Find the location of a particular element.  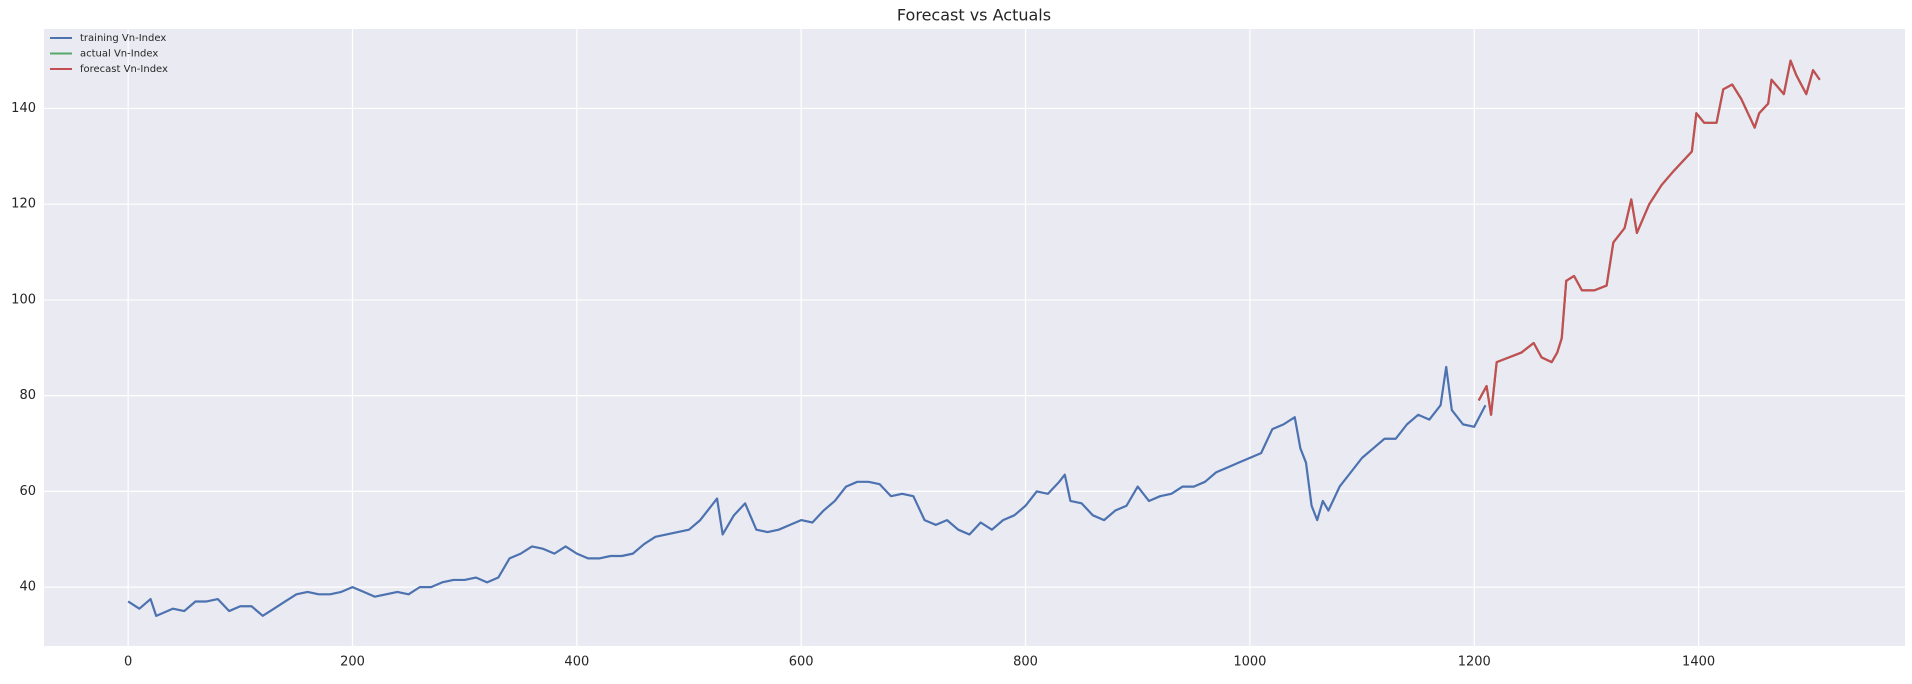

x-tick-label: 1000 is located at coordinates (1249, 662).